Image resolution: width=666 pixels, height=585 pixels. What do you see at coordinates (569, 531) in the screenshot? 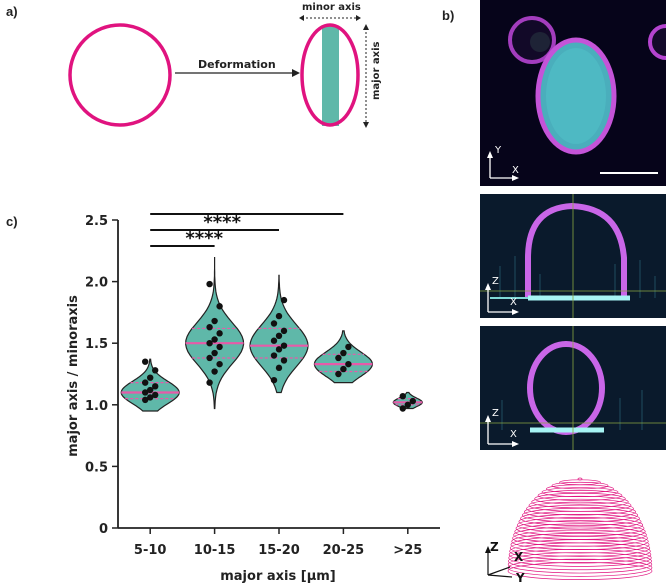
I see `cell-3d-render: Z X Y` at bounding box center [569, 531].